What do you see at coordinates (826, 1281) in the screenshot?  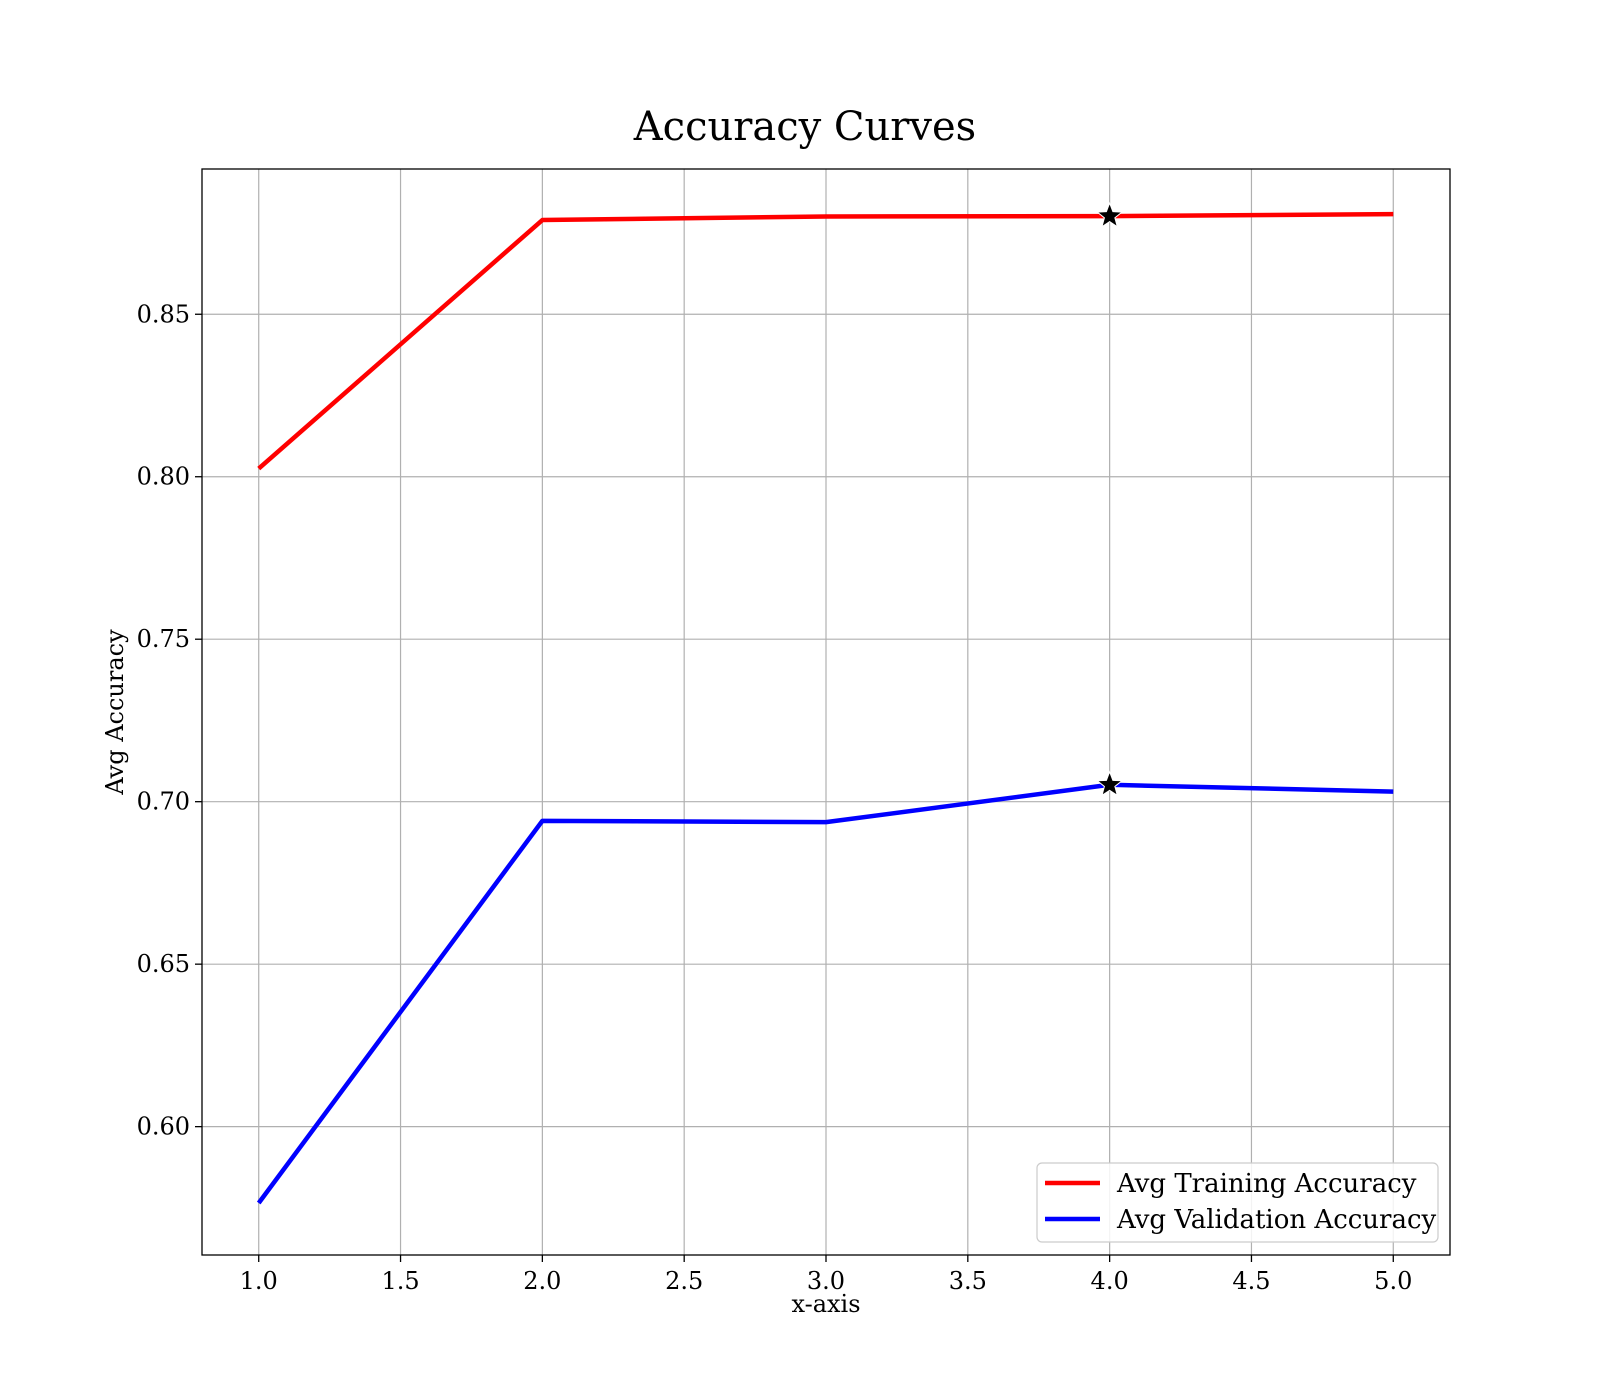 I see `x-tick-label: 3.0` at bounding box center [826, 1281].